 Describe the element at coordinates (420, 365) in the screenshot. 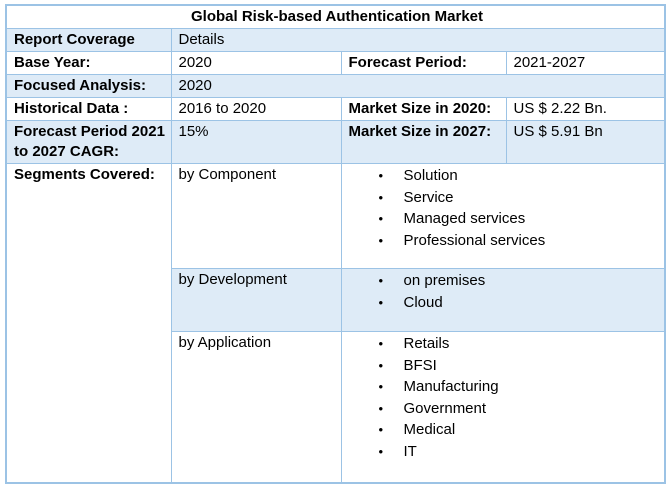

I see `list-item-label: BFSI` at that location.